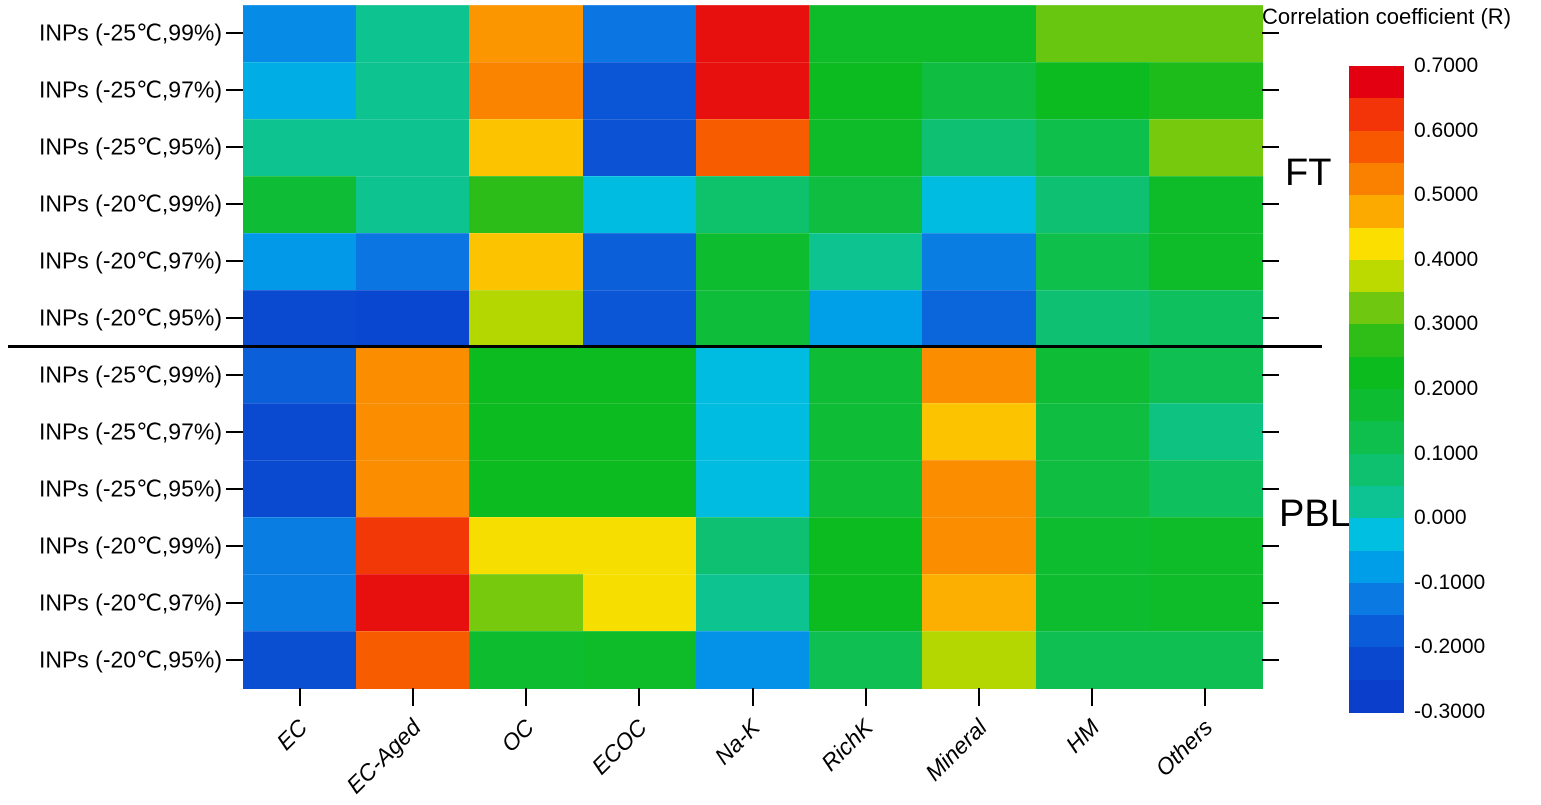 This screenshot has width=1541, height=805. I want to click on x-axis-column-label: Na-K, so click(737, 742).